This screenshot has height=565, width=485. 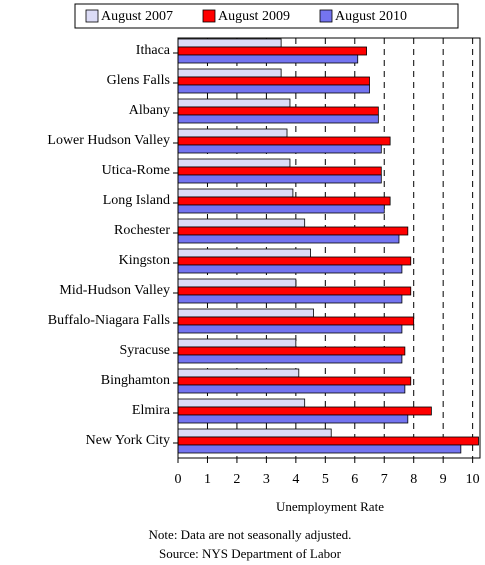 I want to click on y-tick-label: Utica-Rome, so click(x=136, y=170).